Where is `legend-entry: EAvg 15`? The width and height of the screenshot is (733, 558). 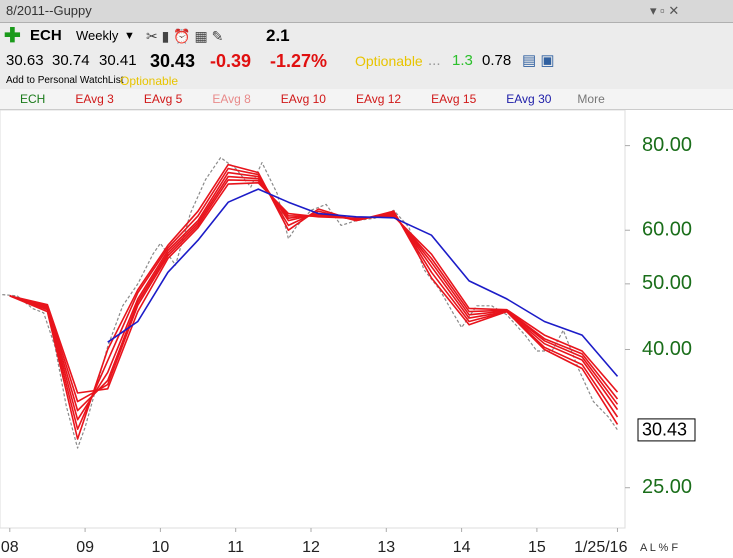 legend-entry: EAvg 15 is located at coordinates (454, 99).